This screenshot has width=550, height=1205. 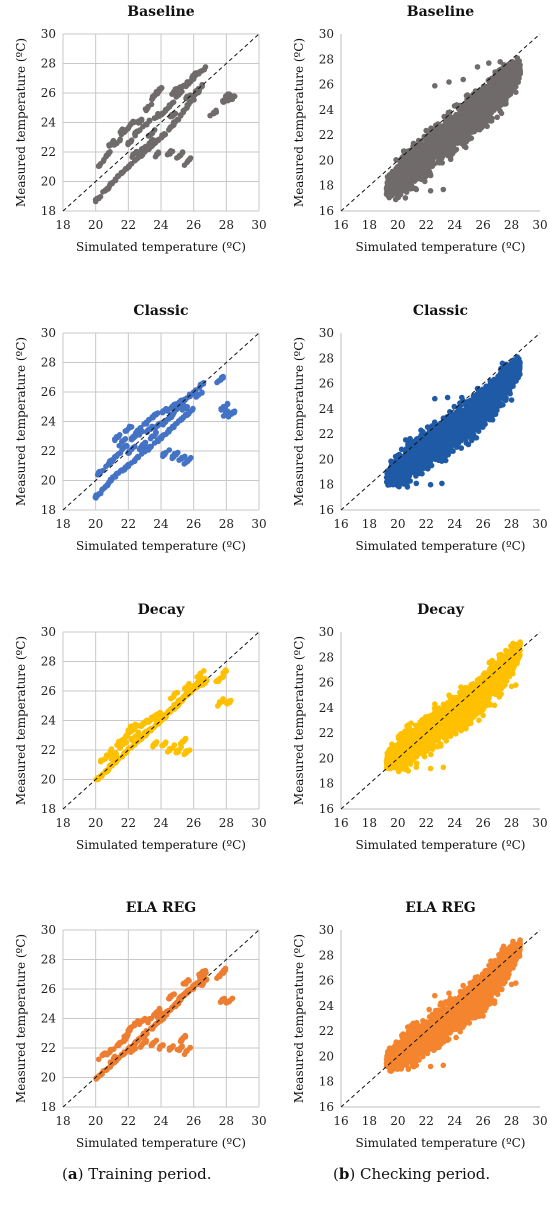 I want to click on y-tick-label: 22, so click(x=48, y=451).